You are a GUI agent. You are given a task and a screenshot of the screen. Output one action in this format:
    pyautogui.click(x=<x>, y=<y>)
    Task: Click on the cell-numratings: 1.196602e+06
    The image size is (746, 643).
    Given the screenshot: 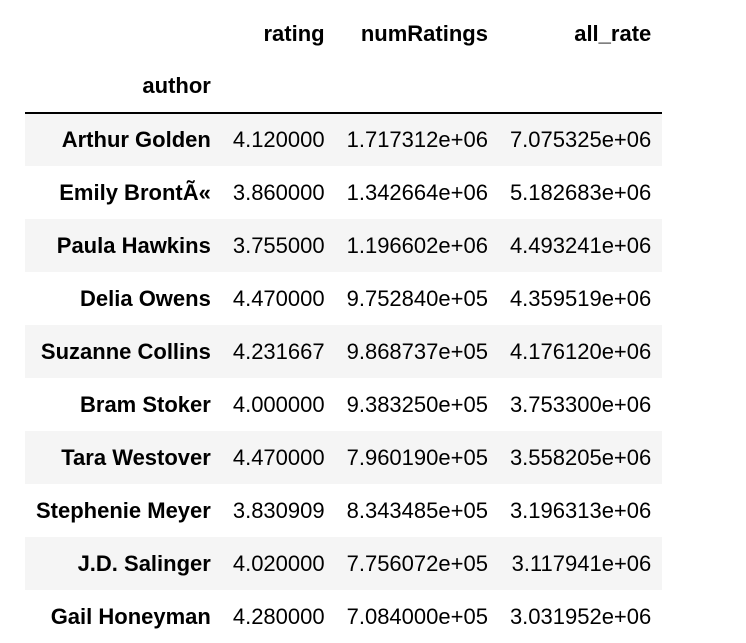 What is the action you would take?
    pyautogui.click(x=417, y=245)
    